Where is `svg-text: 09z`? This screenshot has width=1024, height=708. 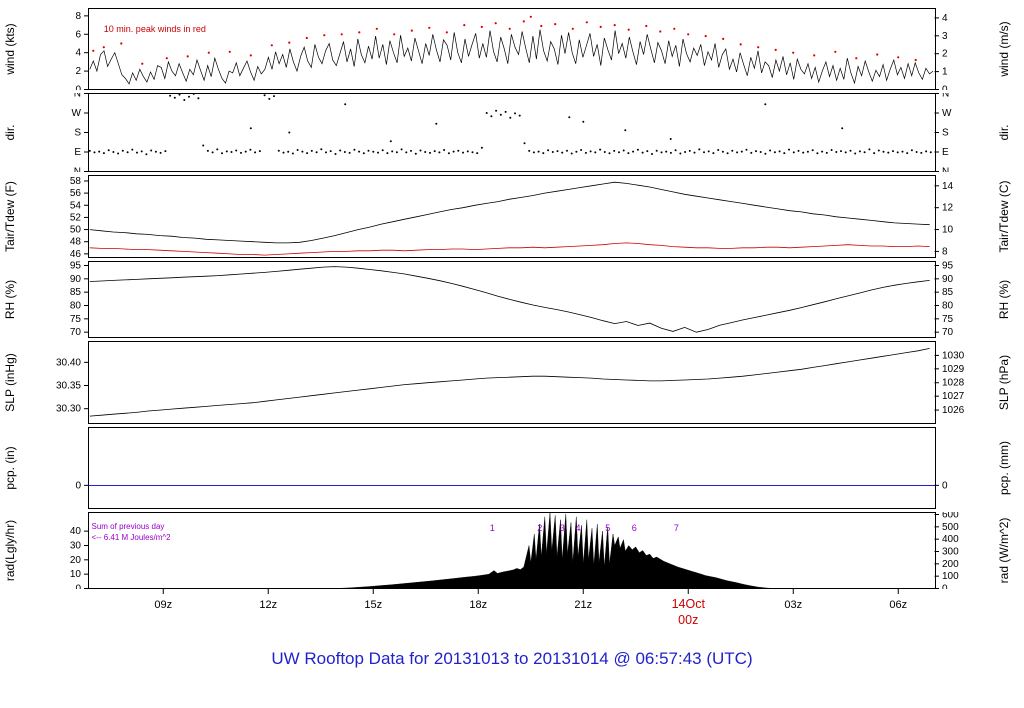
svg-text: 09z is located at coordinates (163, 605).